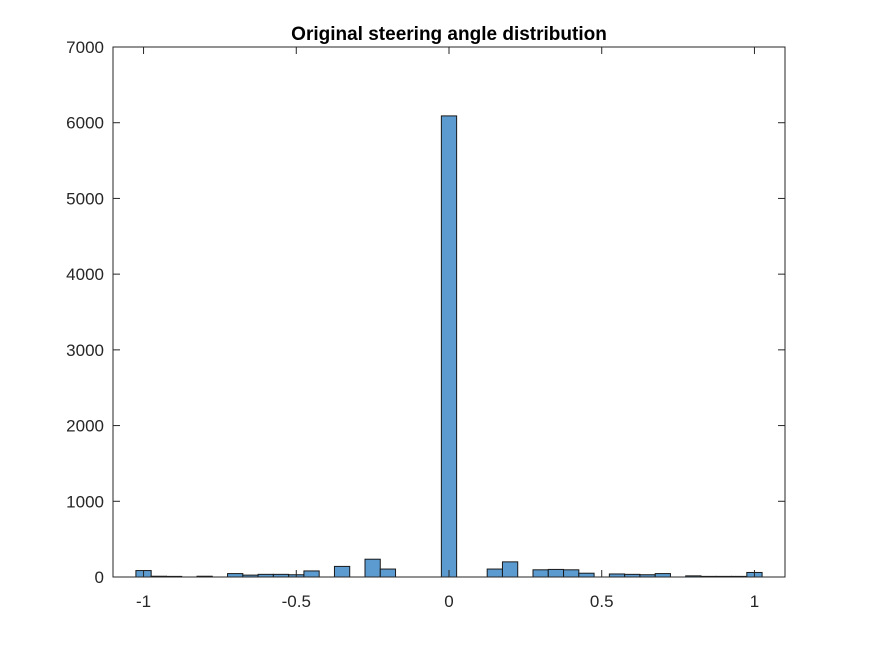 The image size is (869, 649). What do you see at coordinates (85, 350) in the screenshot?
I see `y-tick-label: 3000` at bounding box center [85, 350].